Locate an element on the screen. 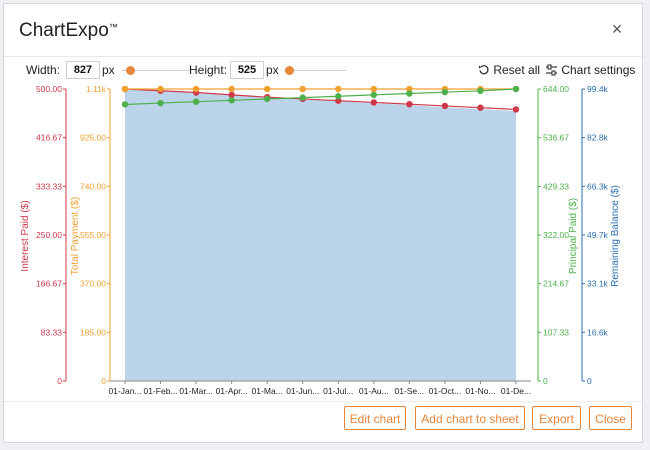 The height and width of the screenshot is (450, 650). interest-tick-label: 0 is located at coordinates (59, 381).